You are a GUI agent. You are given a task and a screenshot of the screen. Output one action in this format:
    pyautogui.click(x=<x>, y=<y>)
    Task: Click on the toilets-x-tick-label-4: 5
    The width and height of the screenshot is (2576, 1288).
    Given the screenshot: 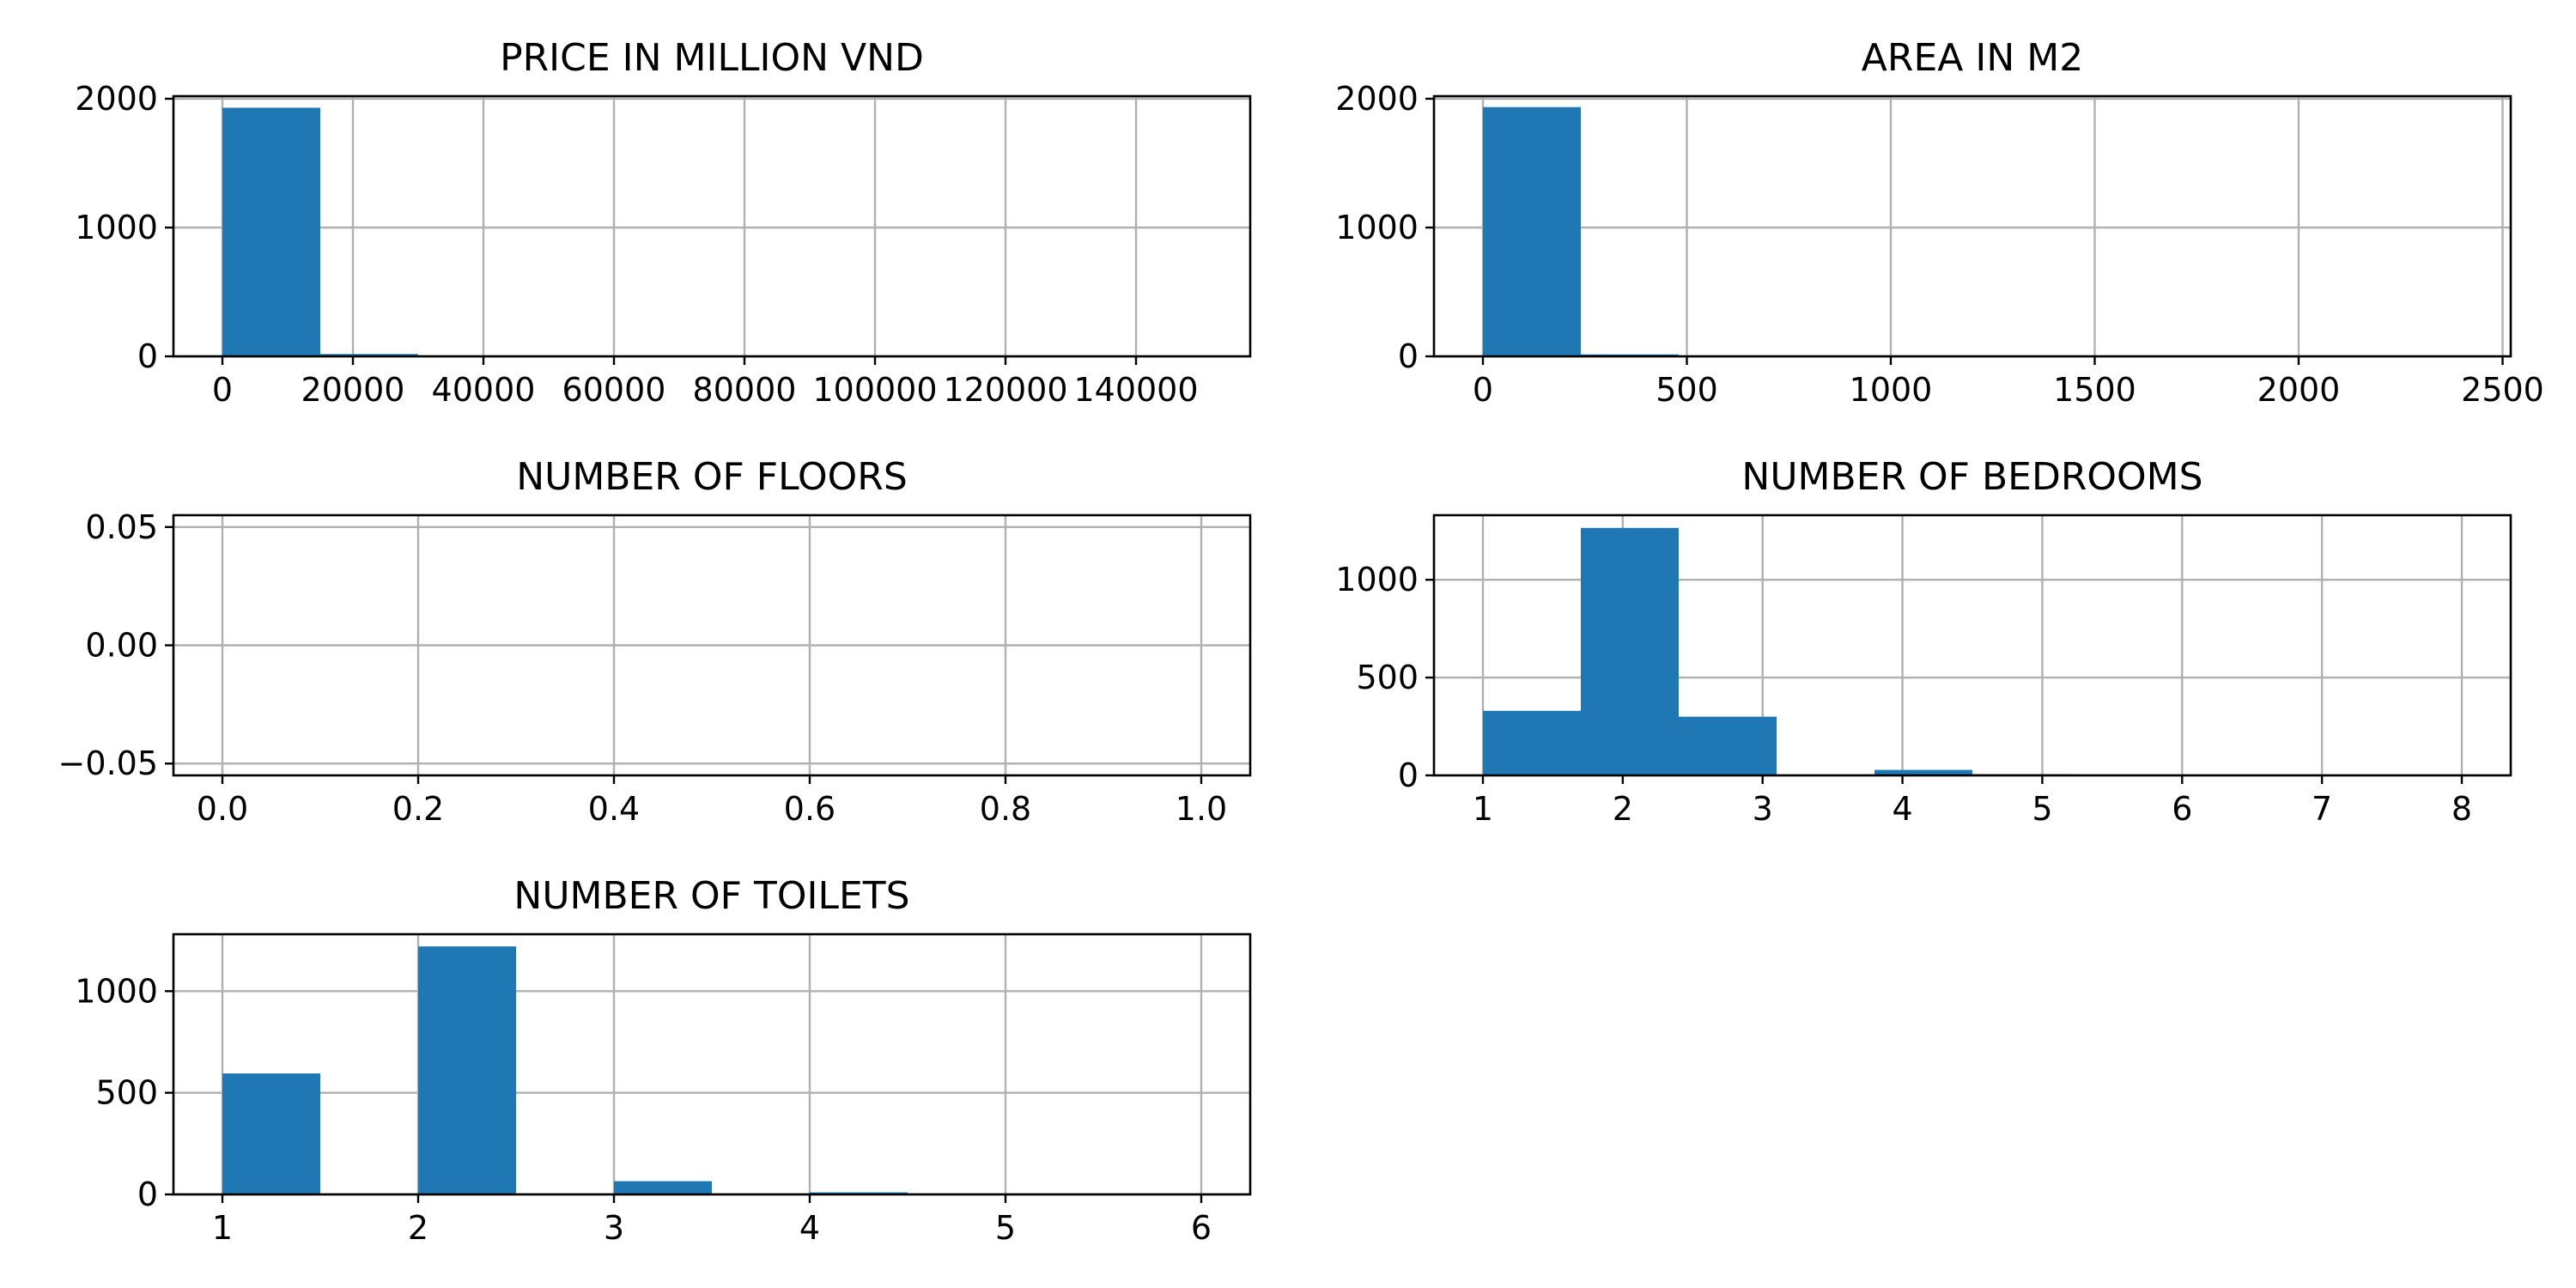 What is the action you would take?
    pyautogui.click(x=1006, y=1228)
    